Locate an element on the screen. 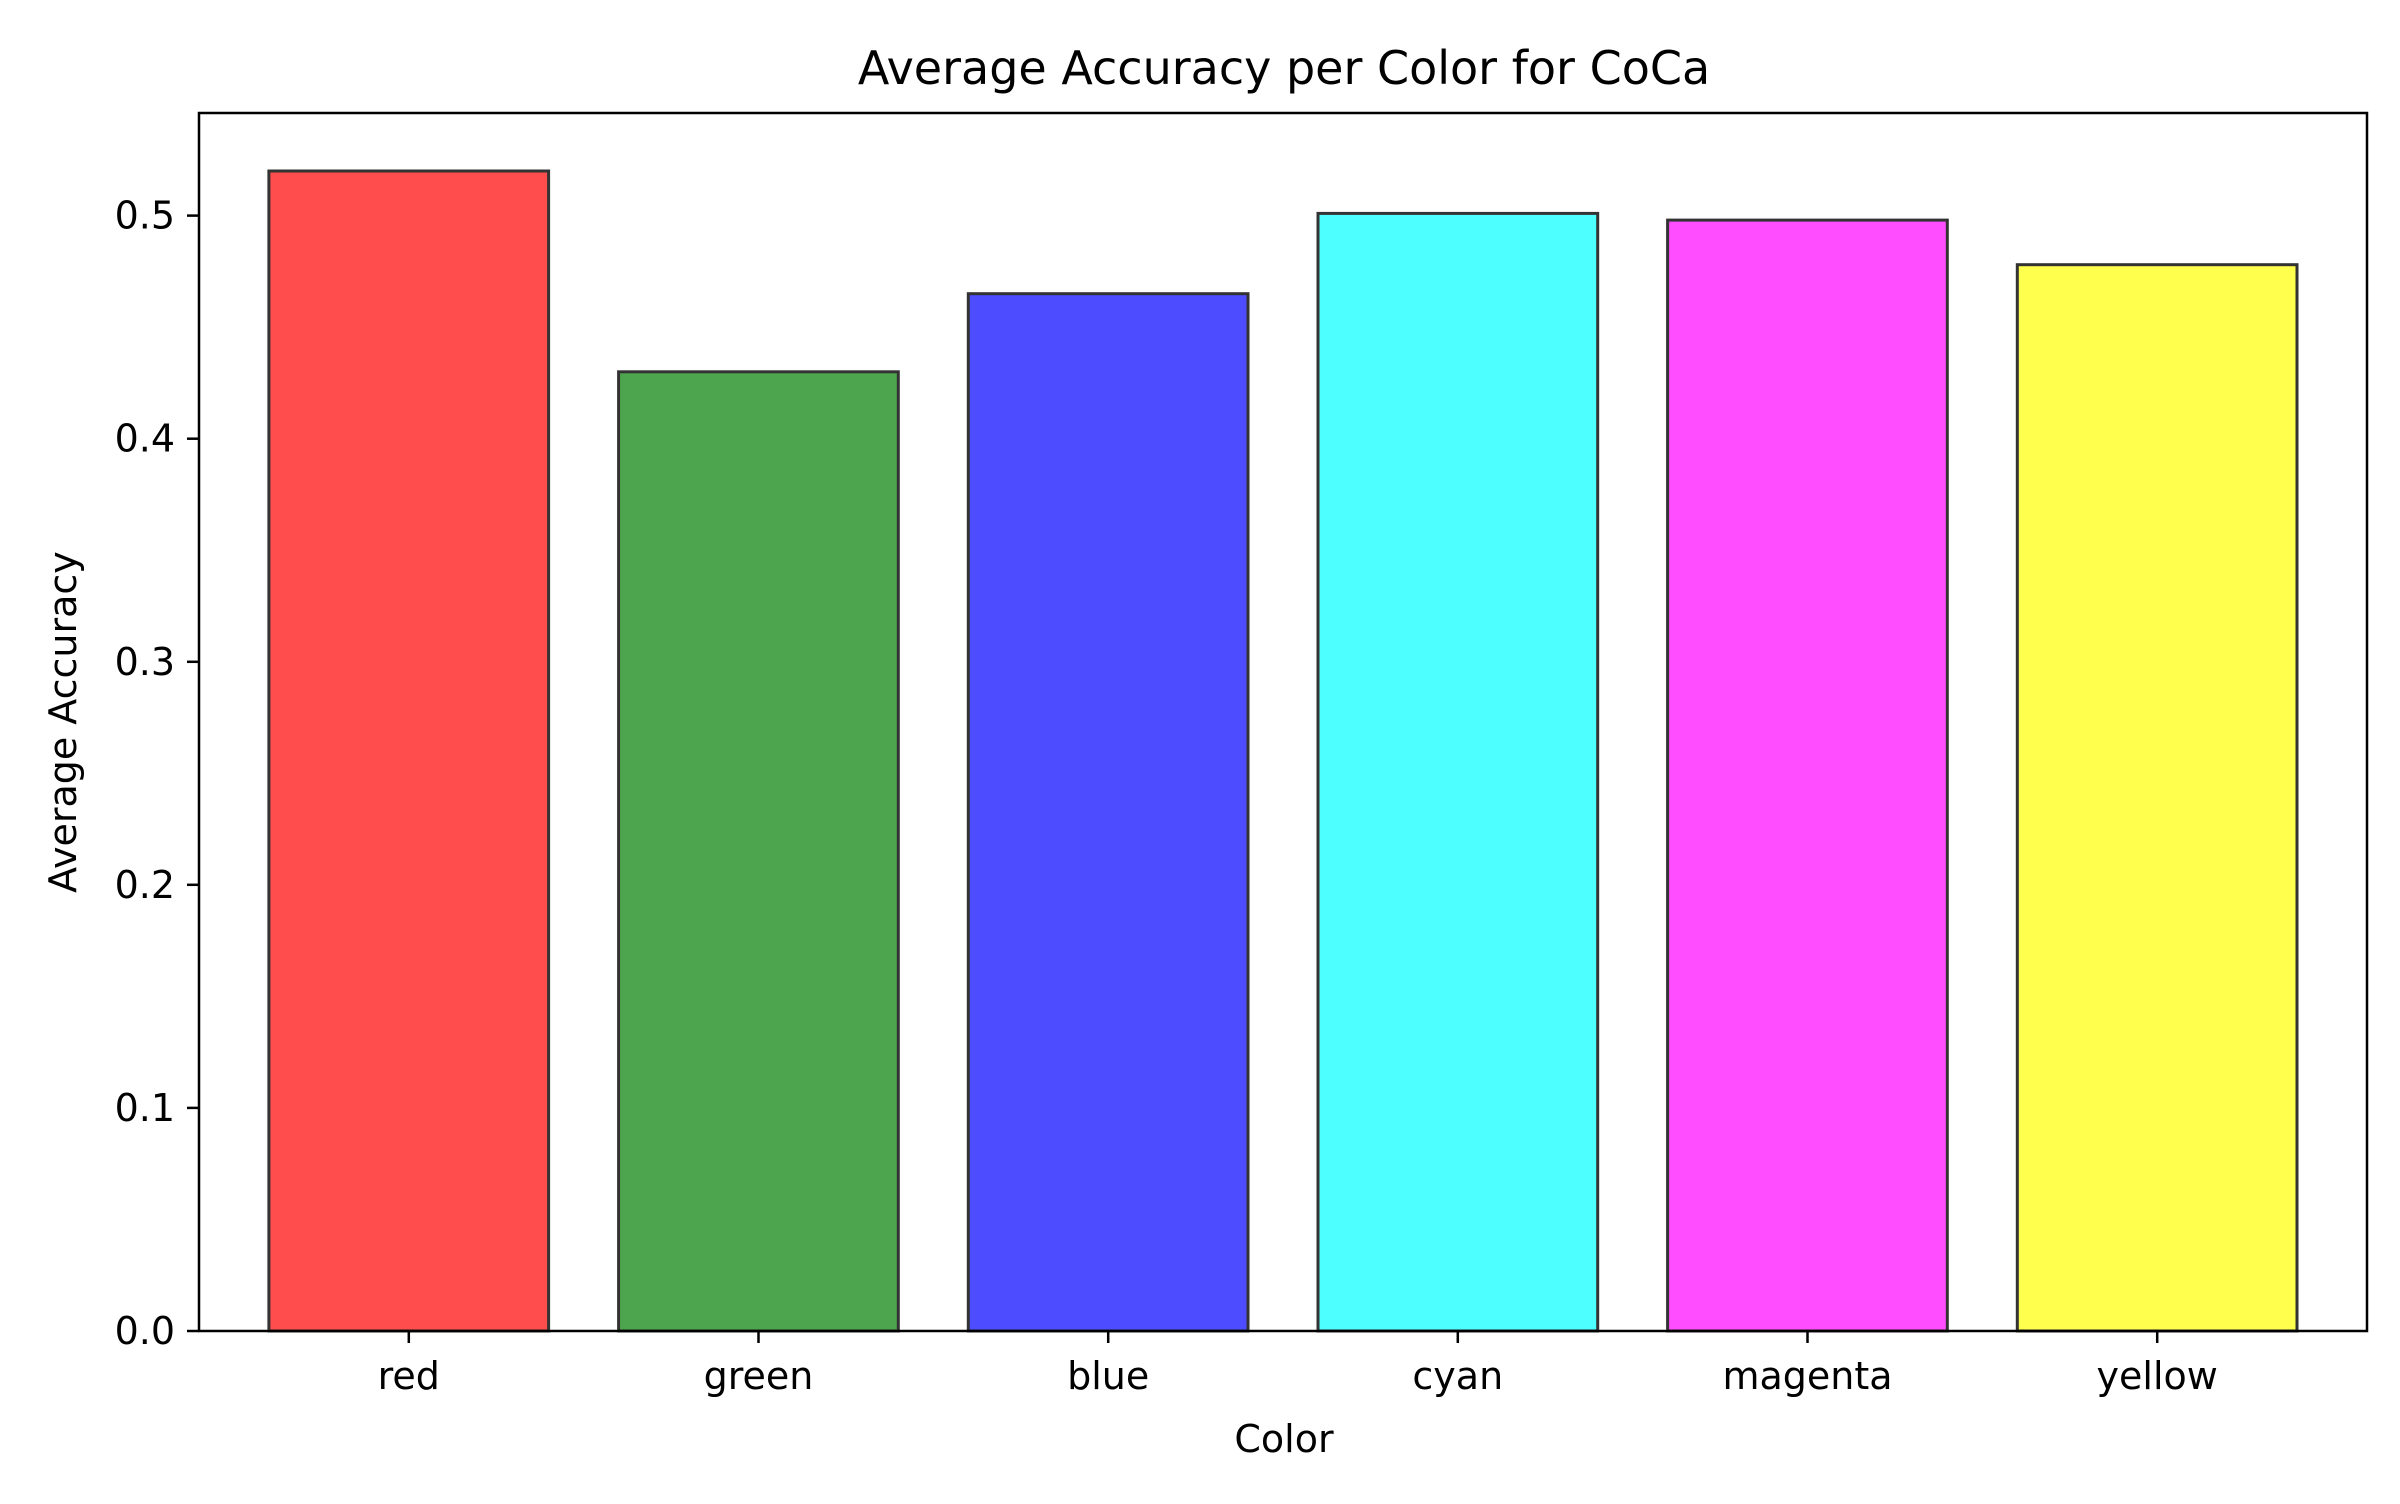 The image size is (2400, 1504). bar-cyan is located at coordinates (1458, 772).